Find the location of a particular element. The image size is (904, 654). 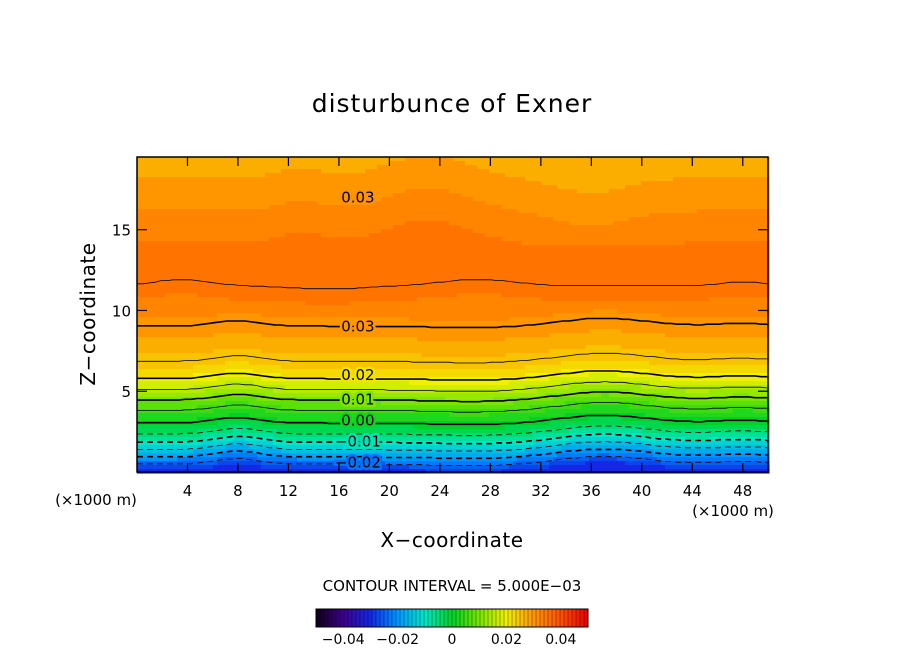

x-tick-label: 48 is located at coordinates (742, 491).